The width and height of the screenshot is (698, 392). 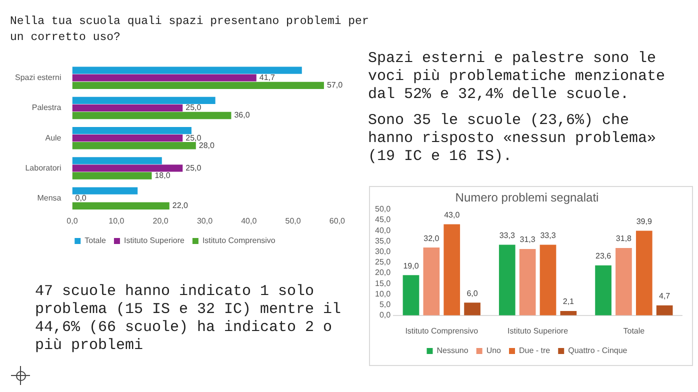 I want to click on x-tick-label: 60,0, so click(x=337, y=221).